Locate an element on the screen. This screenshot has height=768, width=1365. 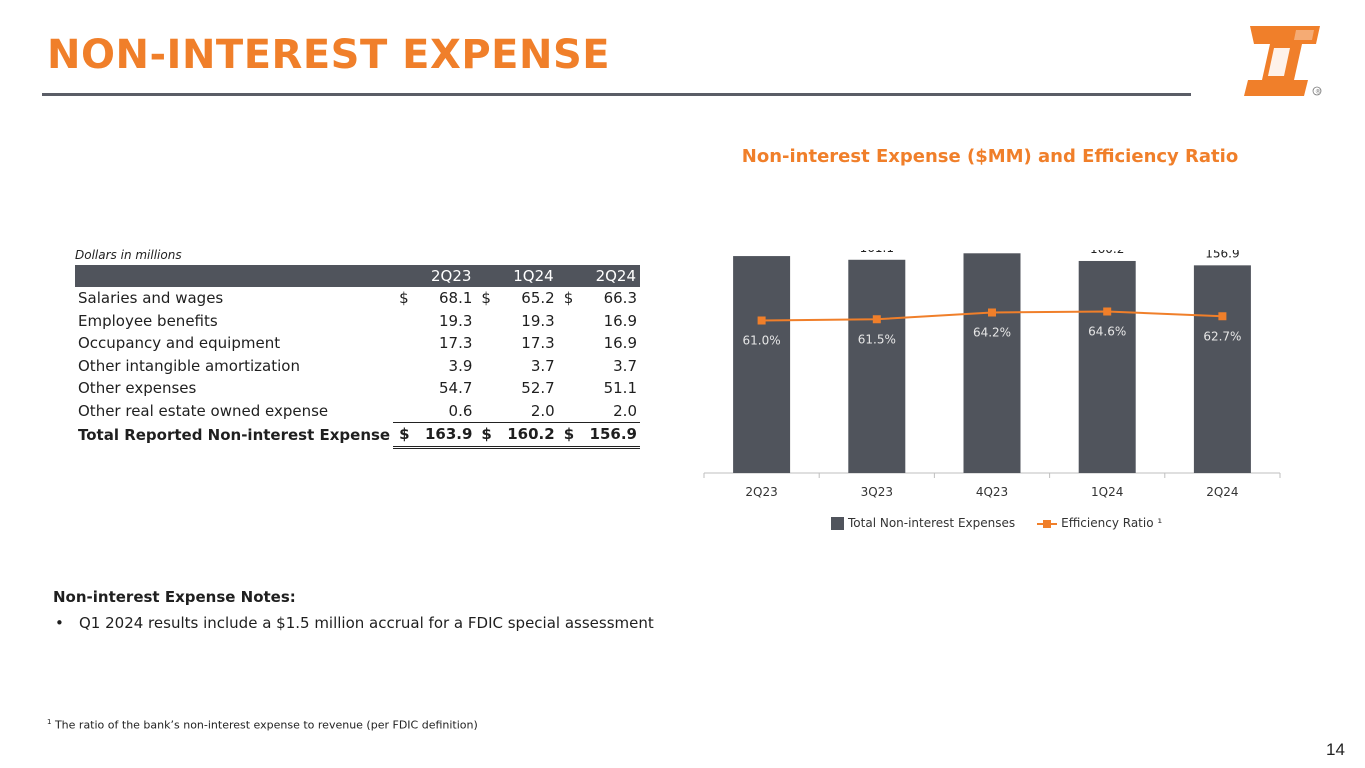
table-caption: Dollars in millions is located at coordinates (128, 255).